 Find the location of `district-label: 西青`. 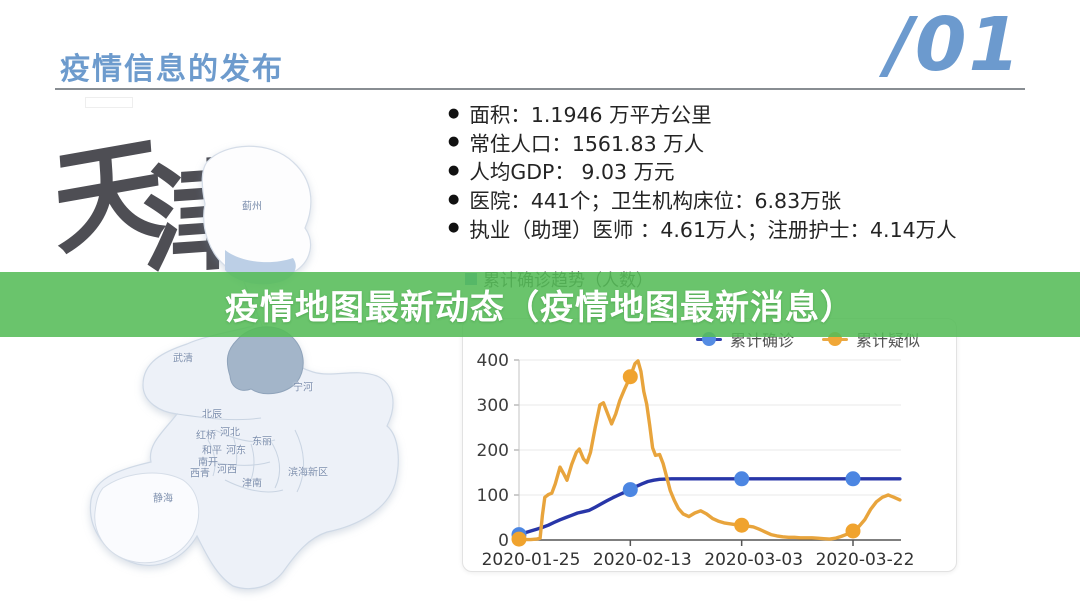

district-label: 西青 is located at coordinates (200, 474).